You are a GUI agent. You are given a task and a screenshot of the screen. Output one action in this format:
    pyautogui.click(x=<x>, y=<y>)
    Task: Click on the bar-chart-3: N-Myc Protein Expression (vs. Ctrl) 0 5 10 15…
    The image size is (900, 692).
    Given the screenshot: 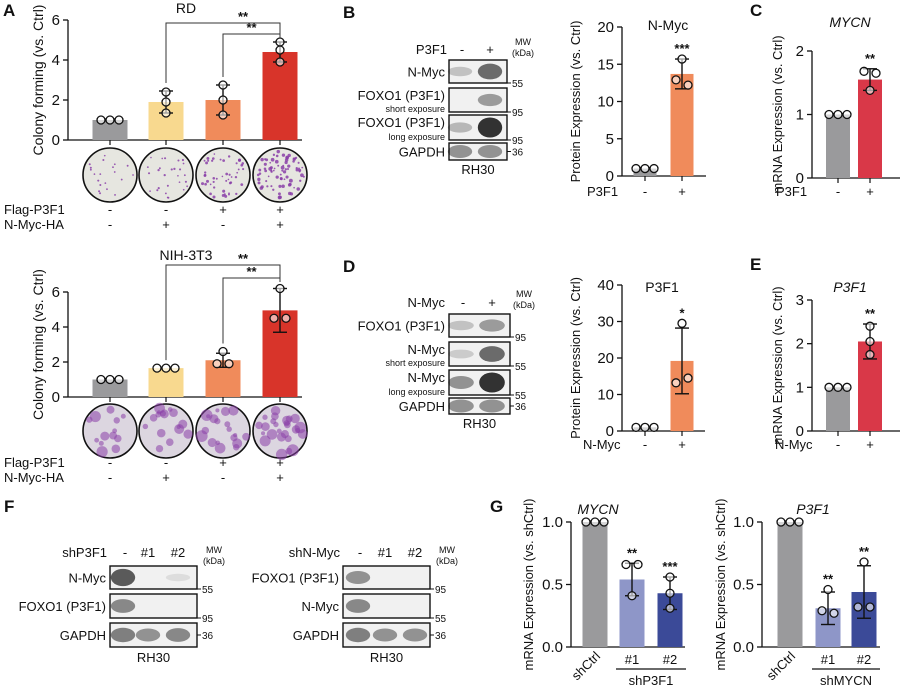 What is the action you would take?
    pyautogui.click(x=637, y=108)
    